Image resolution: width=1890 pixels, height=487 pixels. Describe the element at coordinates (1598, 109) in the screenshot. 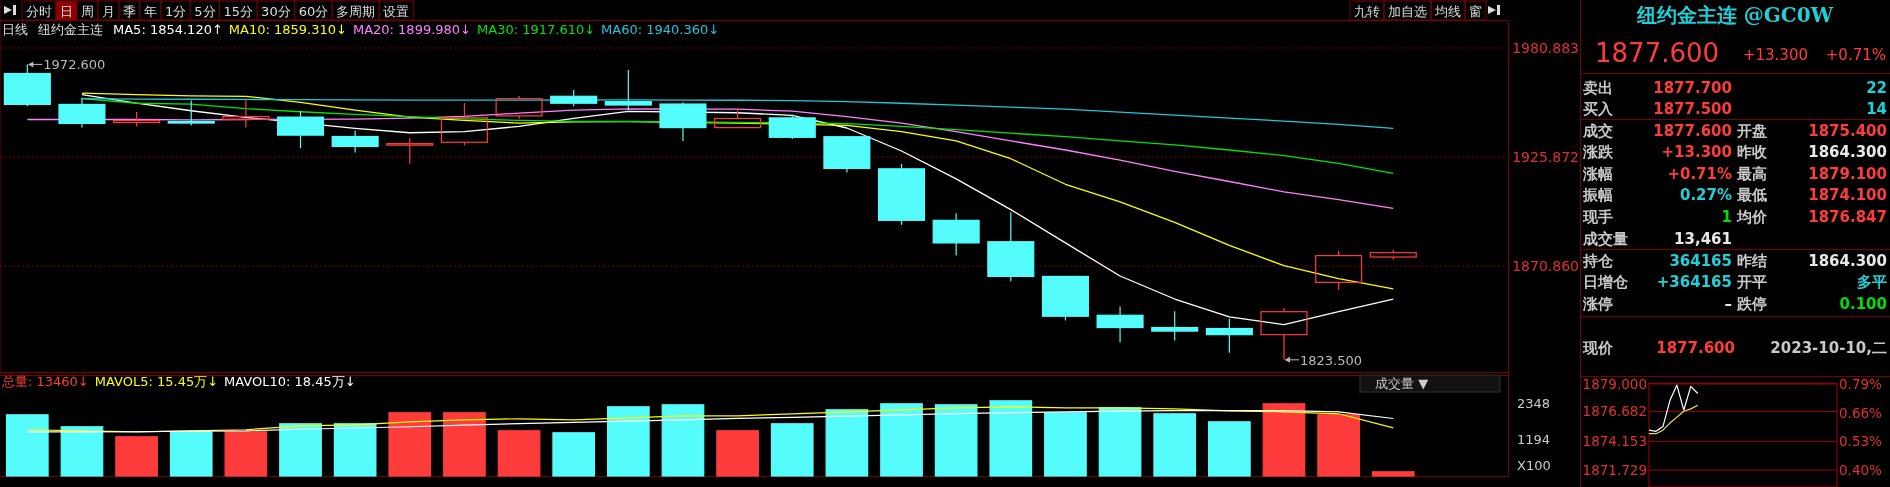

I see `text: 买入` at that location.